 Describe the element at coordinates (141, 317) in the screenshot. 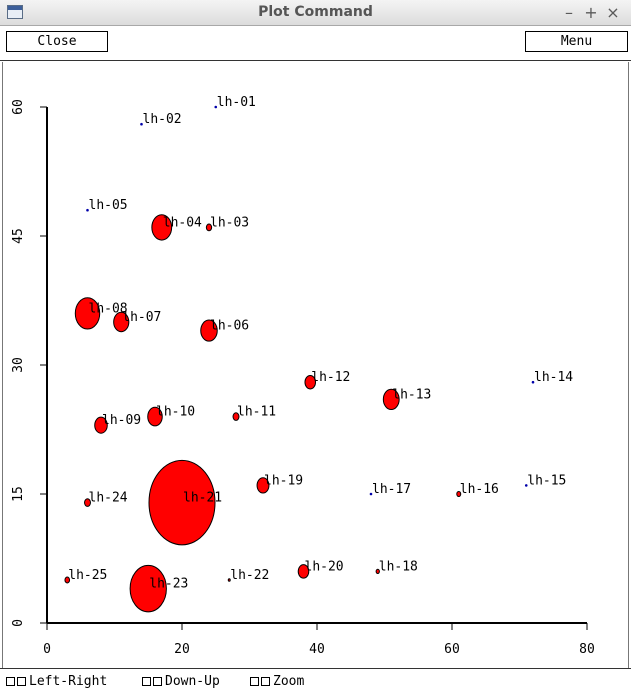

I see `point-label: lh-07` at that location.